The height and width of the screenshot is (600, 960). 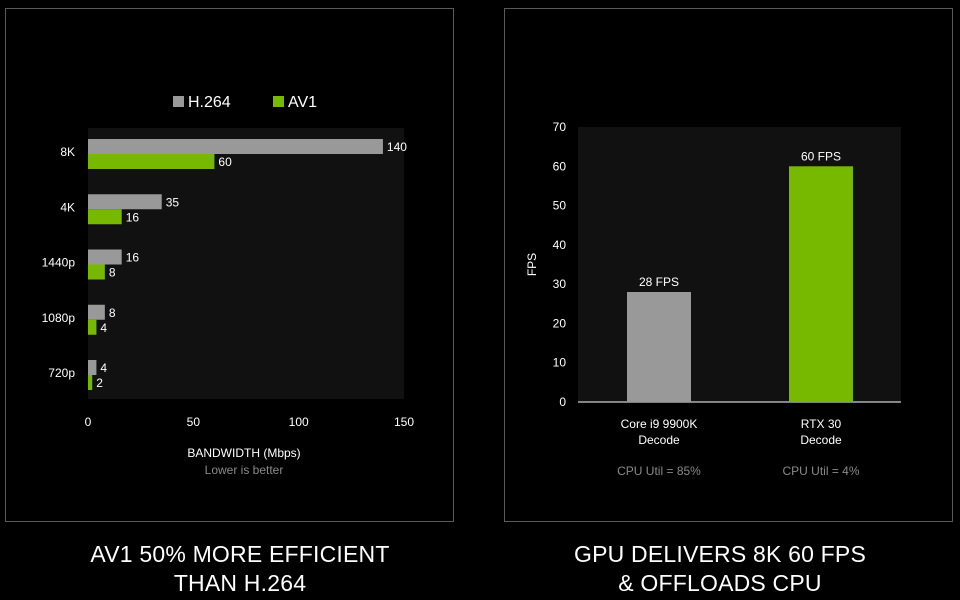 What do you see at coordinates (560, 166) in the screenshot?
I see `y-tick-label: 60` at bounding box center [560, 166].